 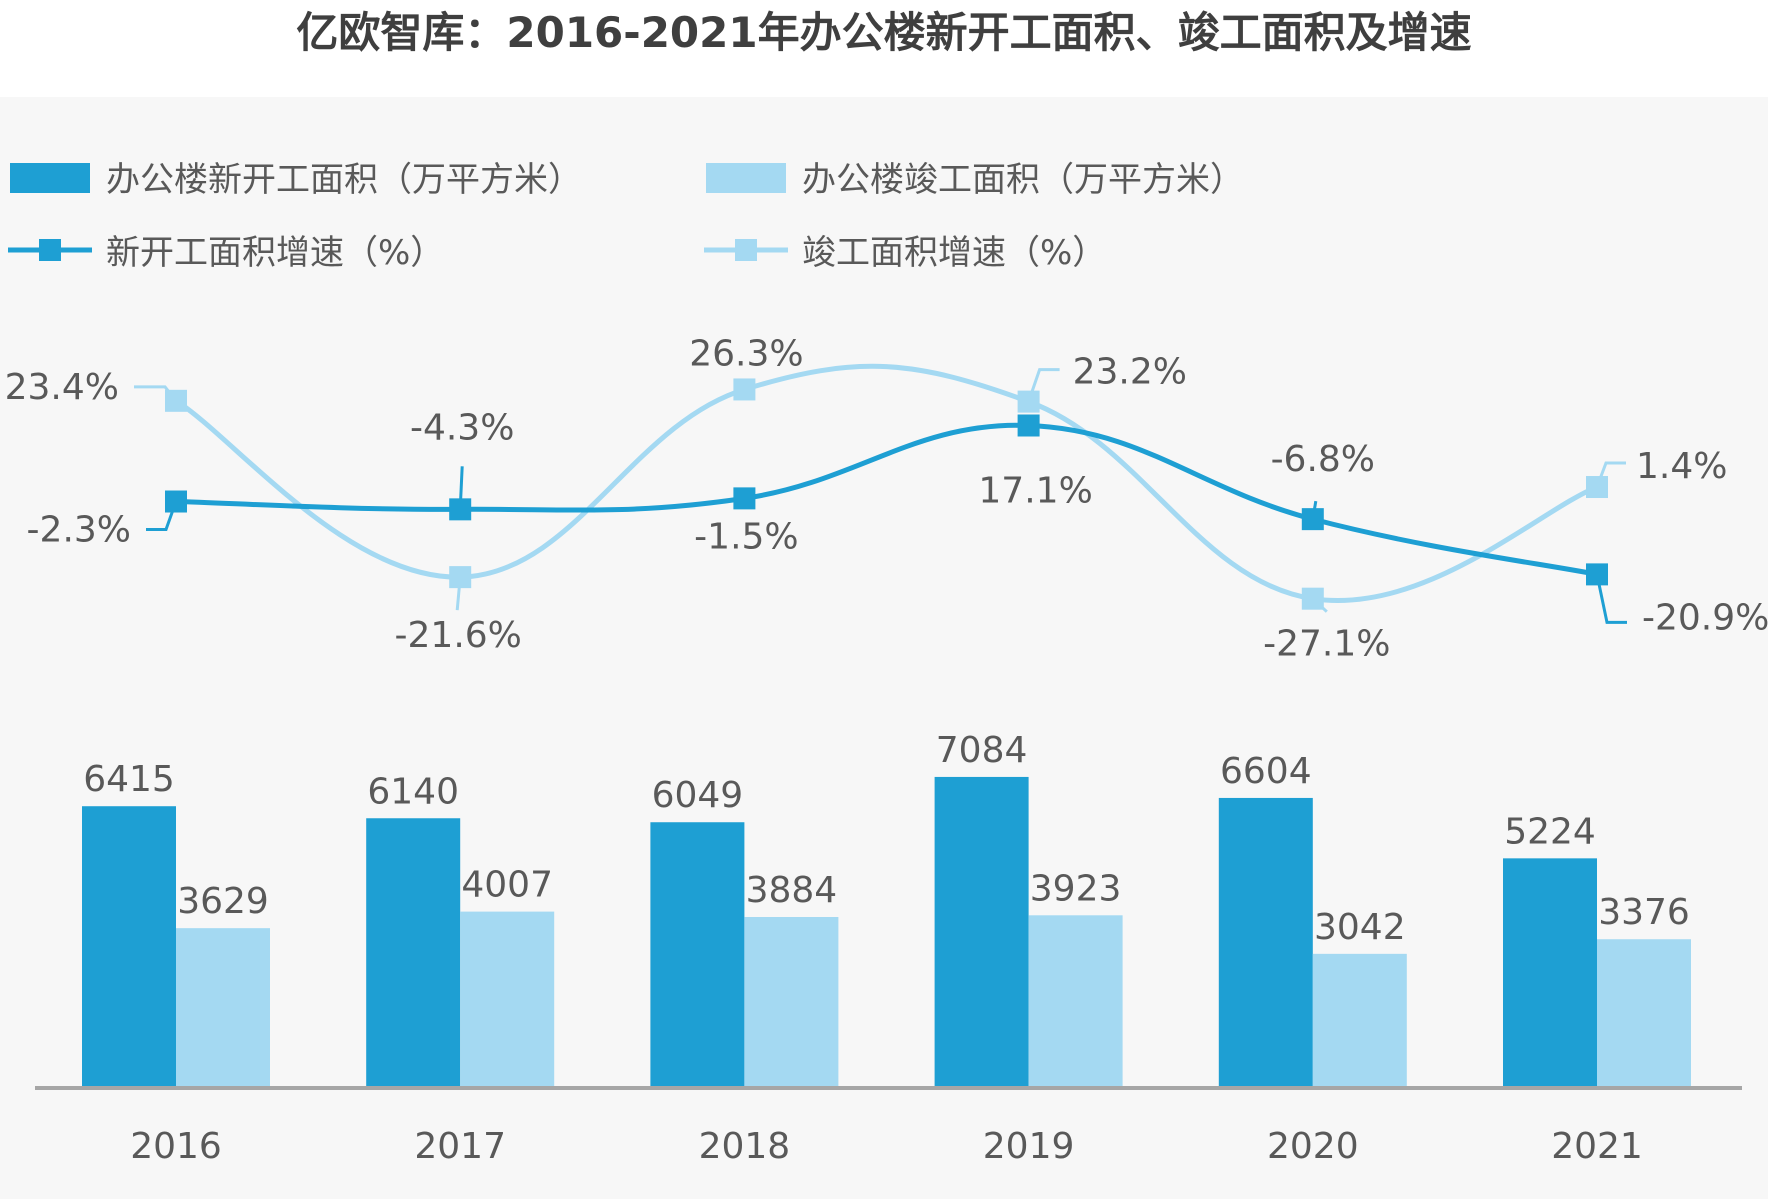 What do you see at coordinates (746, 250) in the screenshot?
I see `legend-marker-completed-growth` at bounding box center [746, 250].